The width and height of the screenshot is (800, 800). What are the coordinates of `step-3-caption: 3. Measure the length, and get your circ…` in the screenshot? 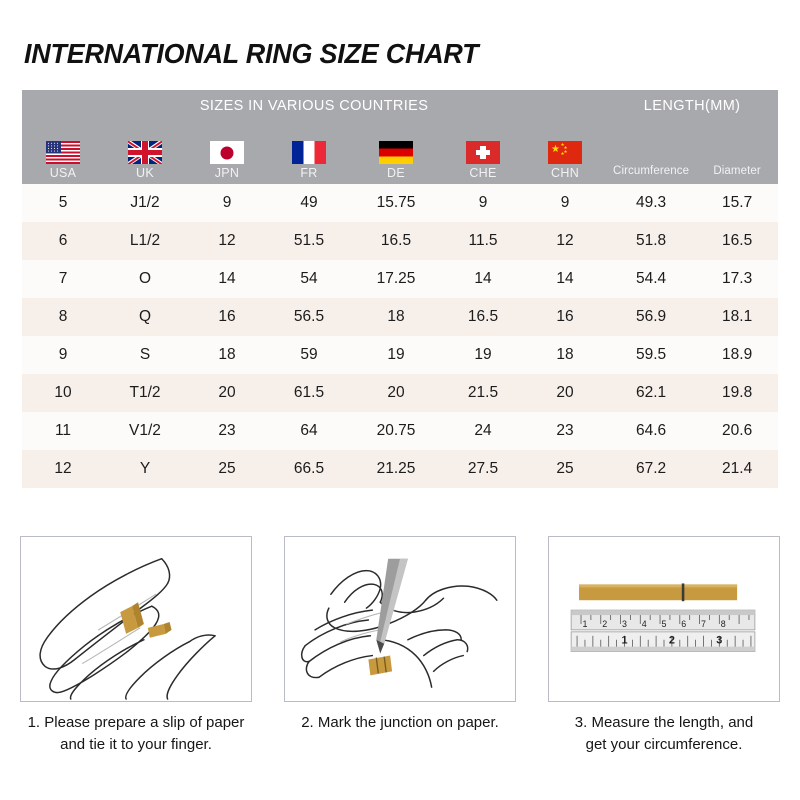 It's located at (664, 734).